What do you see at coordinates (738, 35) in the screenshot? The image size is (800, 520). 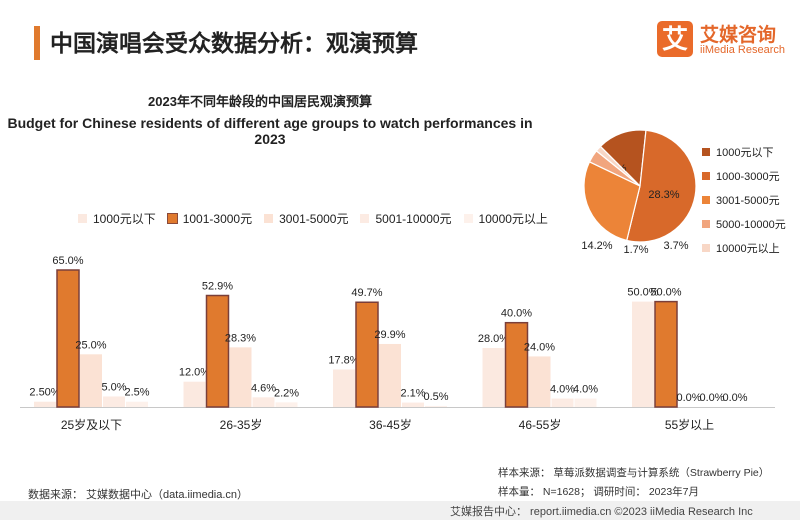 I see `logo-text-cn: 艾媒咨询` at bounding box center [738, 35].